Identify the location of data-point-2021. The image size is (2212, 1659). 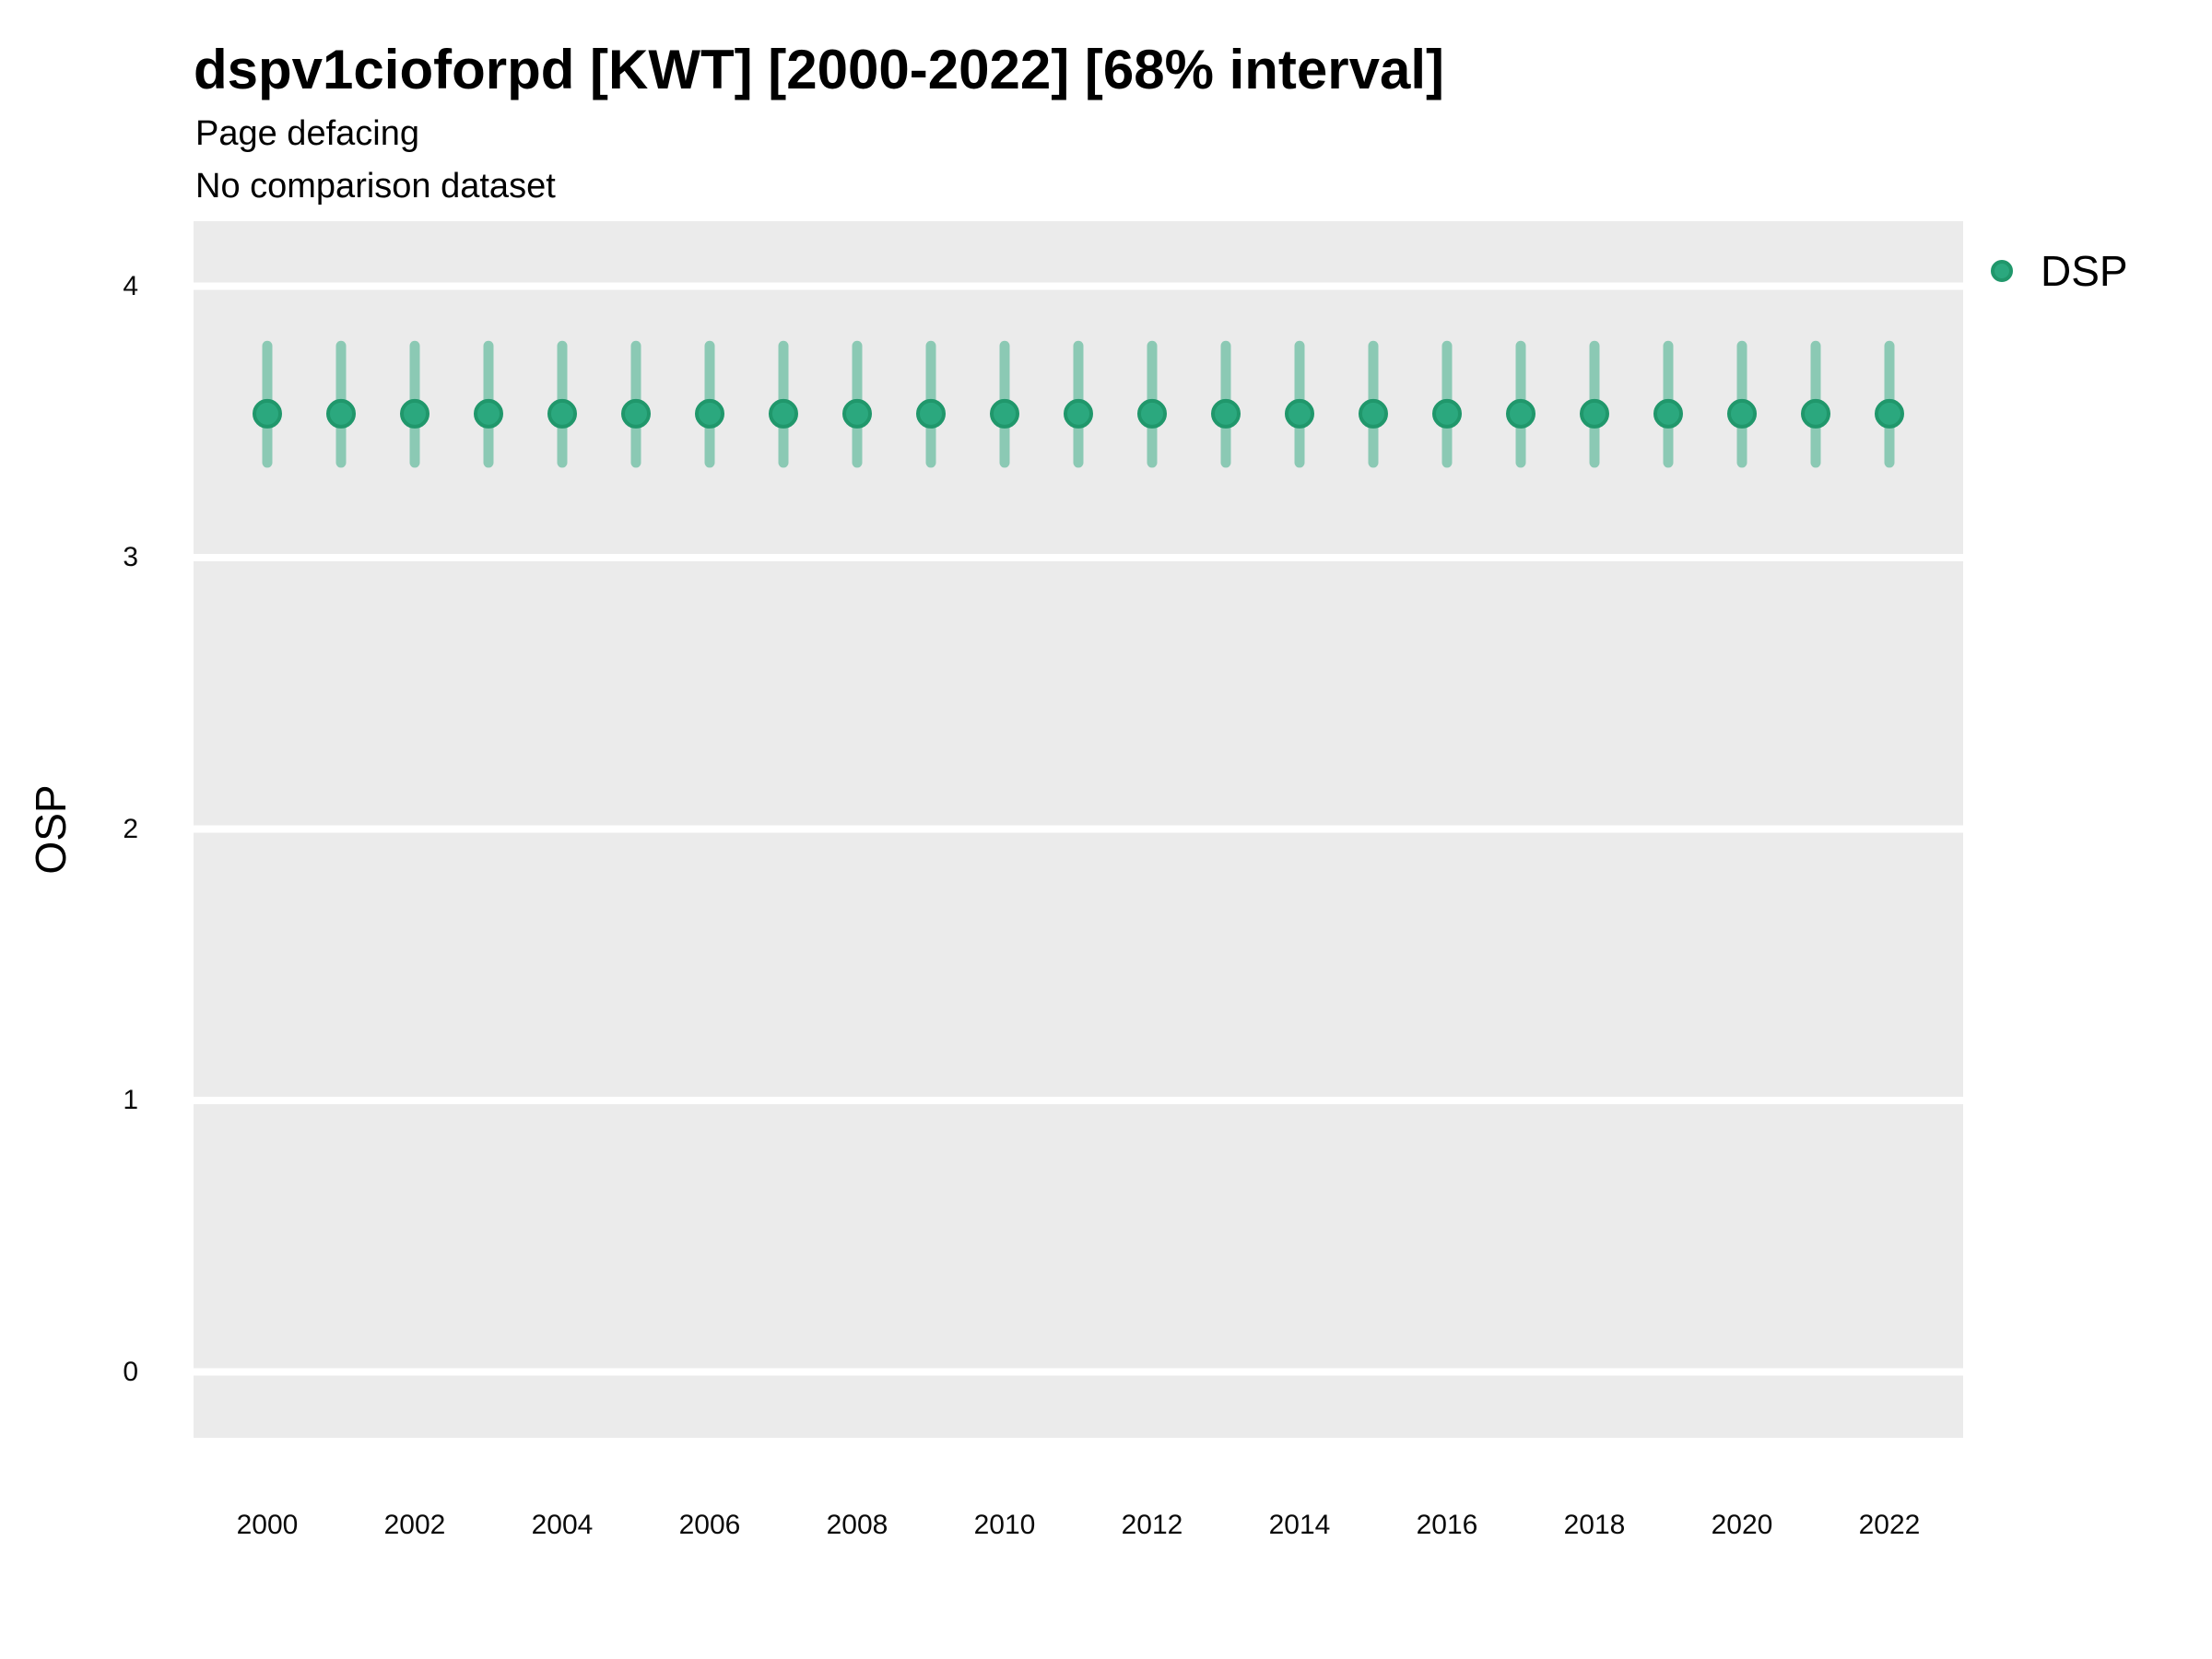
(1815, 413).